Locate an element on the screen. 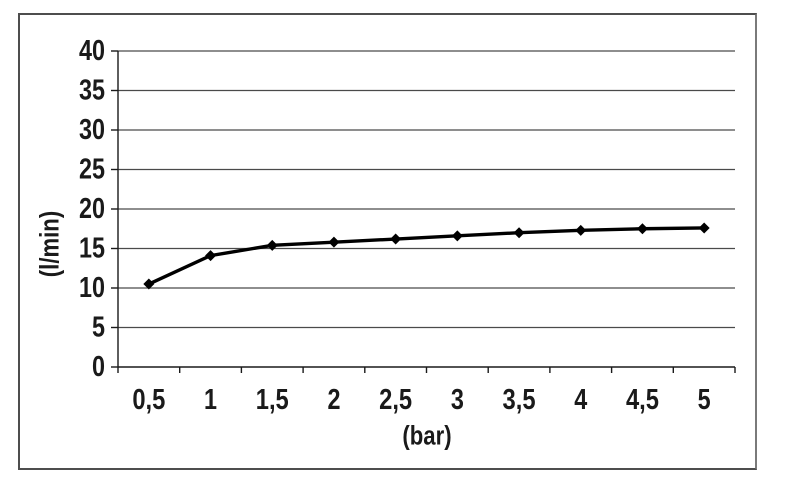 Image resolution: width=800 pixels, height=504 pixels. y-tick-label: 25 is located at coordinates (92, 170).